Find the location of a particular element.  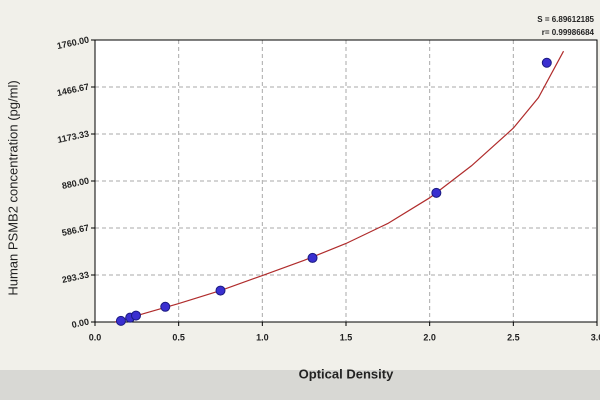

y-tick-label: 586.67 is located at coordinates (75, 230).